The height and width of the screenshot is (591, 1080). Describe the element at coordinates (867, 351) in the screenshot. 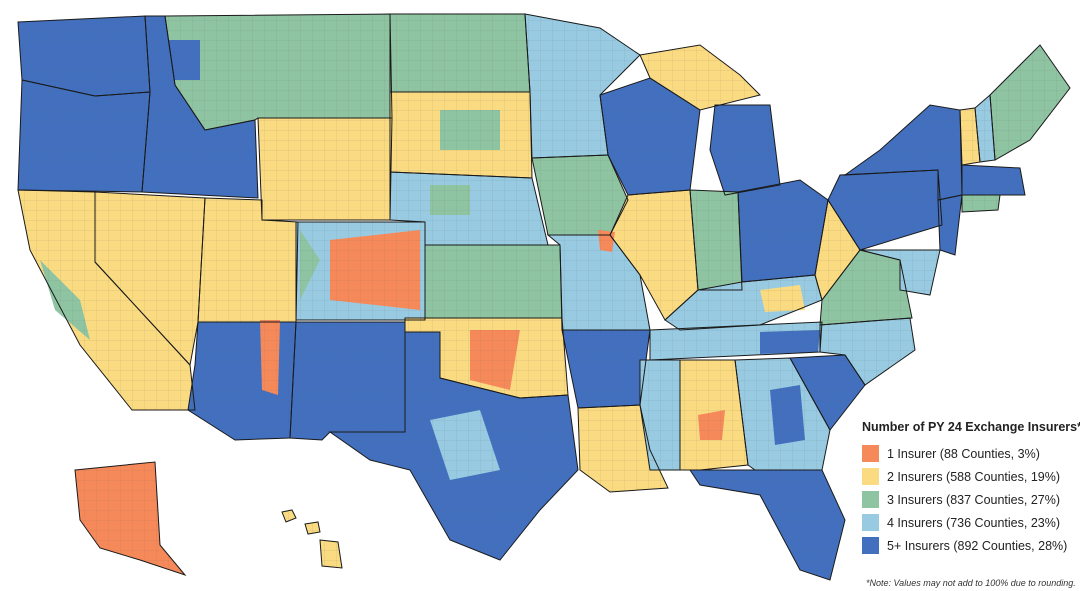

I see `county-lines-nc` at that location.